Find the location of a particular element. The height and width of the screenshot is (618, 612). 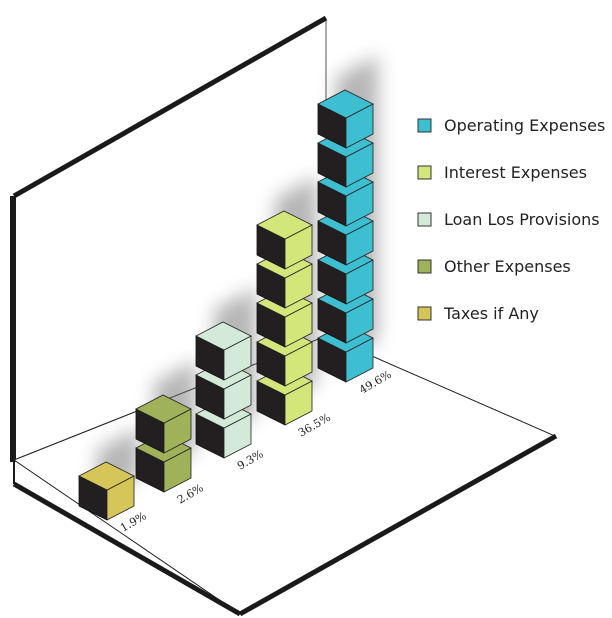

legend-item: Operating Expenses is located at coordinates (511, 125).